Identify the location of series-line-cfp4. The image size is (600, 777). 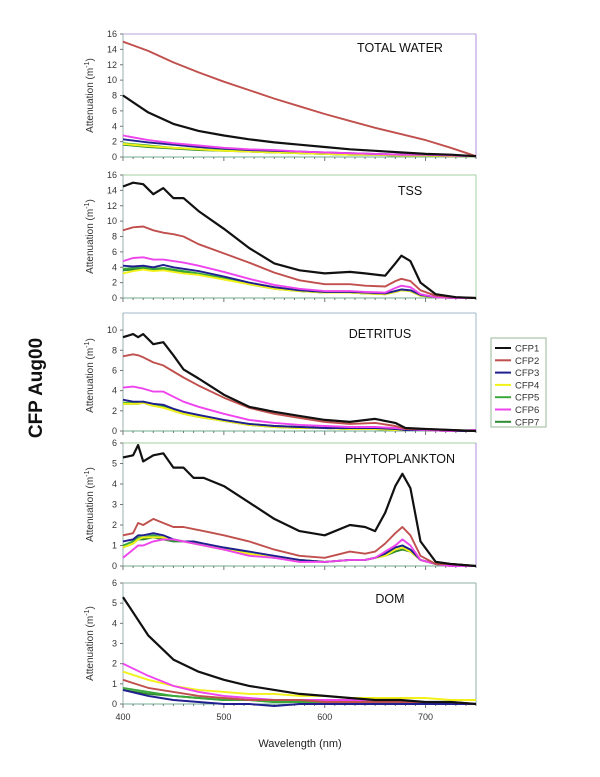
(299, 551).